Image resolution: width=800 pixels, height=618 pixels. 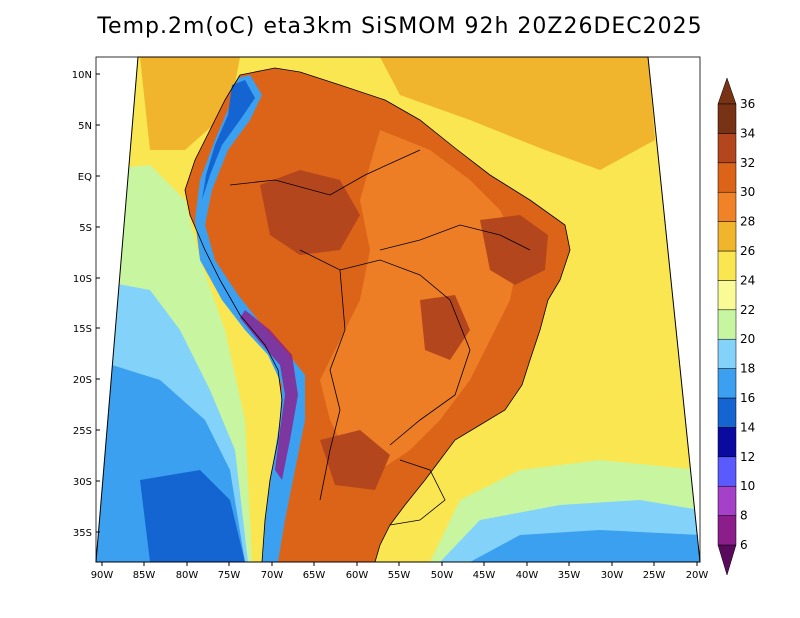 What do you see at coordinates (82, 75) in the screenshot?
I see `lat-label: 10N` at bounding box center [82, 75].